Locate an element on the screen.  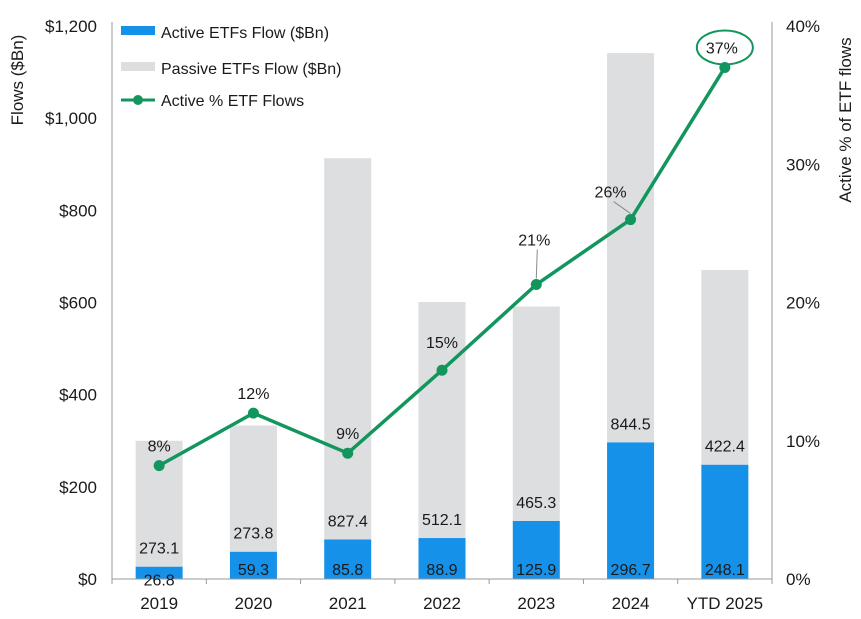
y-tick-label: $200 is located at coordinates (78, 487).